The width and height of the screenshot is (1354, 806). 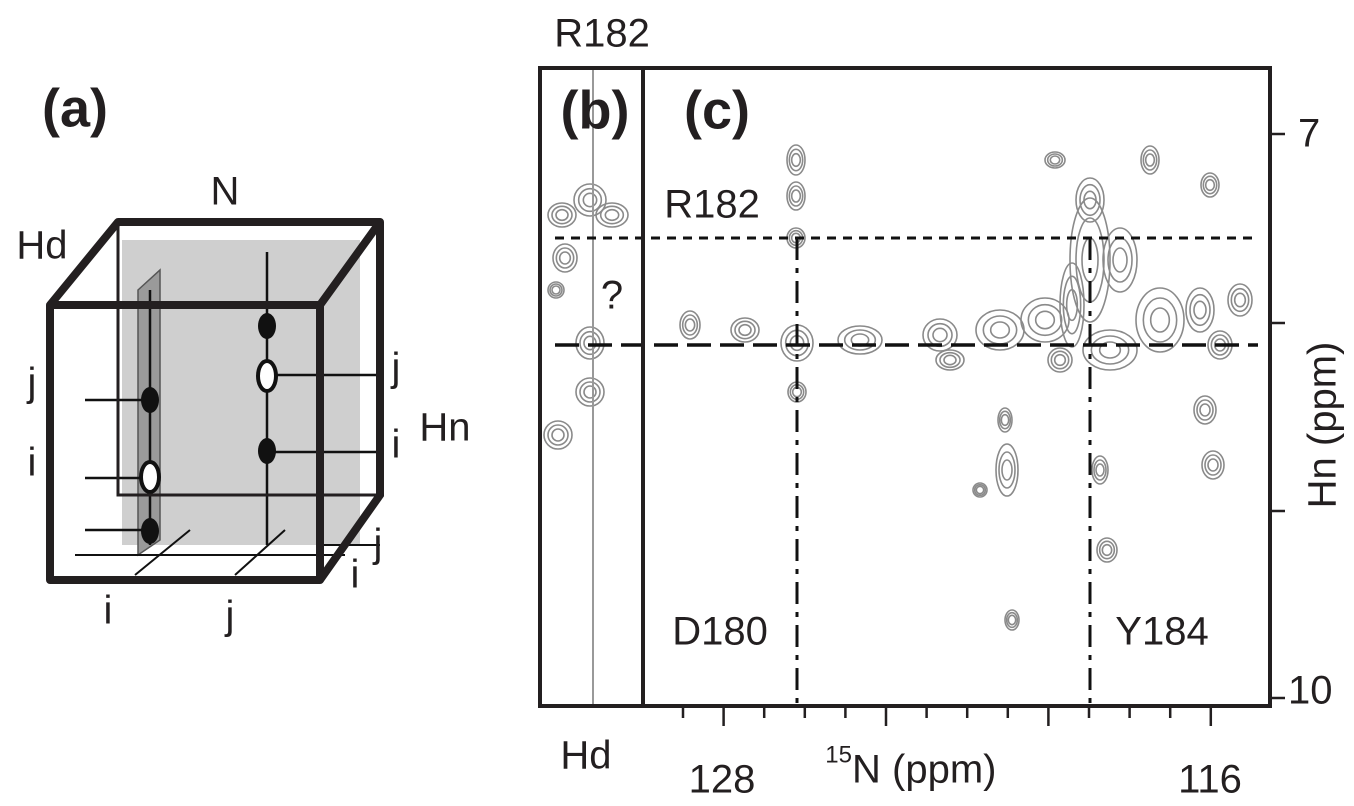 What do you see at coordinates (1210, 780) in the screenshot?
I see `x-tick-label: 116` at bounding box center [1210, 780].